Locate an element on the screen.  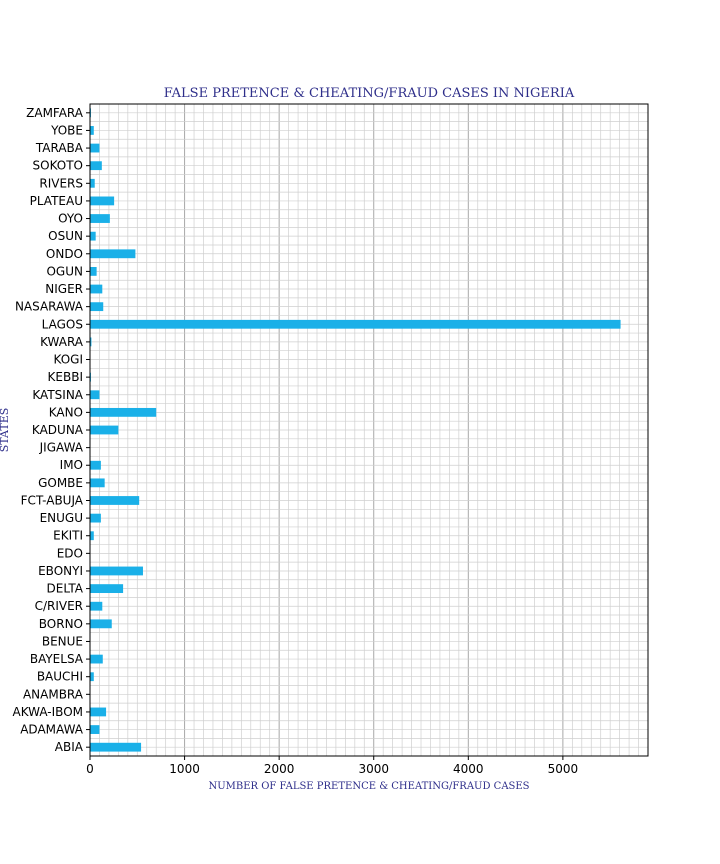
y-tick-label: JIGAWA is located at coordinates (61, 448).